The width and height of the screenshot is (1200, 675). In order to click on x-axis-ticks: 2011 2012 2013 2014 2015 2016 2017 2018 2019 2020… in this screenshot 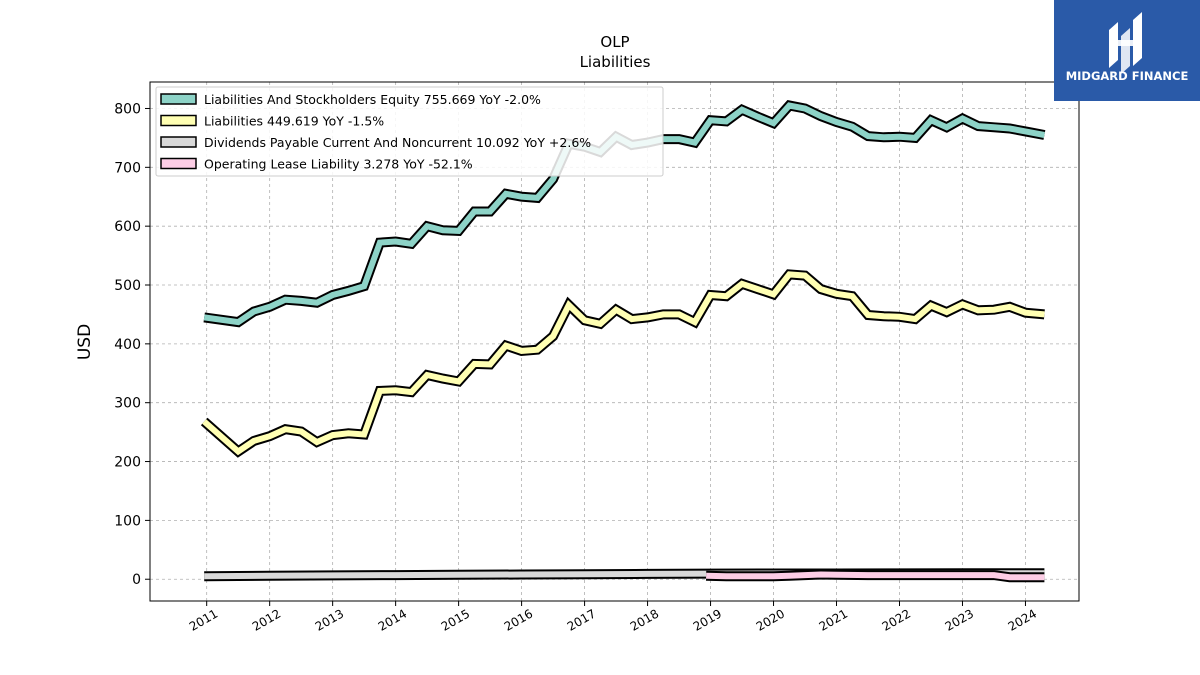, I will do `click(613, 617)`.